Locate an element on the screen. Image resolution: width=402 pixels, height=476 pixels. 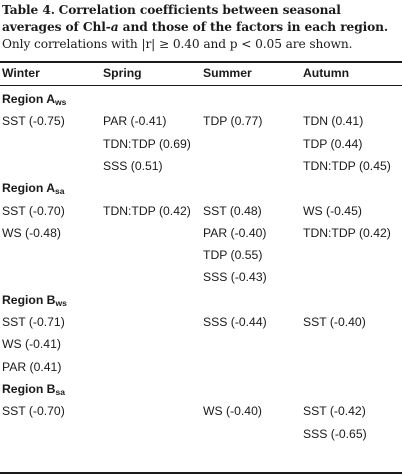
header-rule is located at coordinates (201, 85).